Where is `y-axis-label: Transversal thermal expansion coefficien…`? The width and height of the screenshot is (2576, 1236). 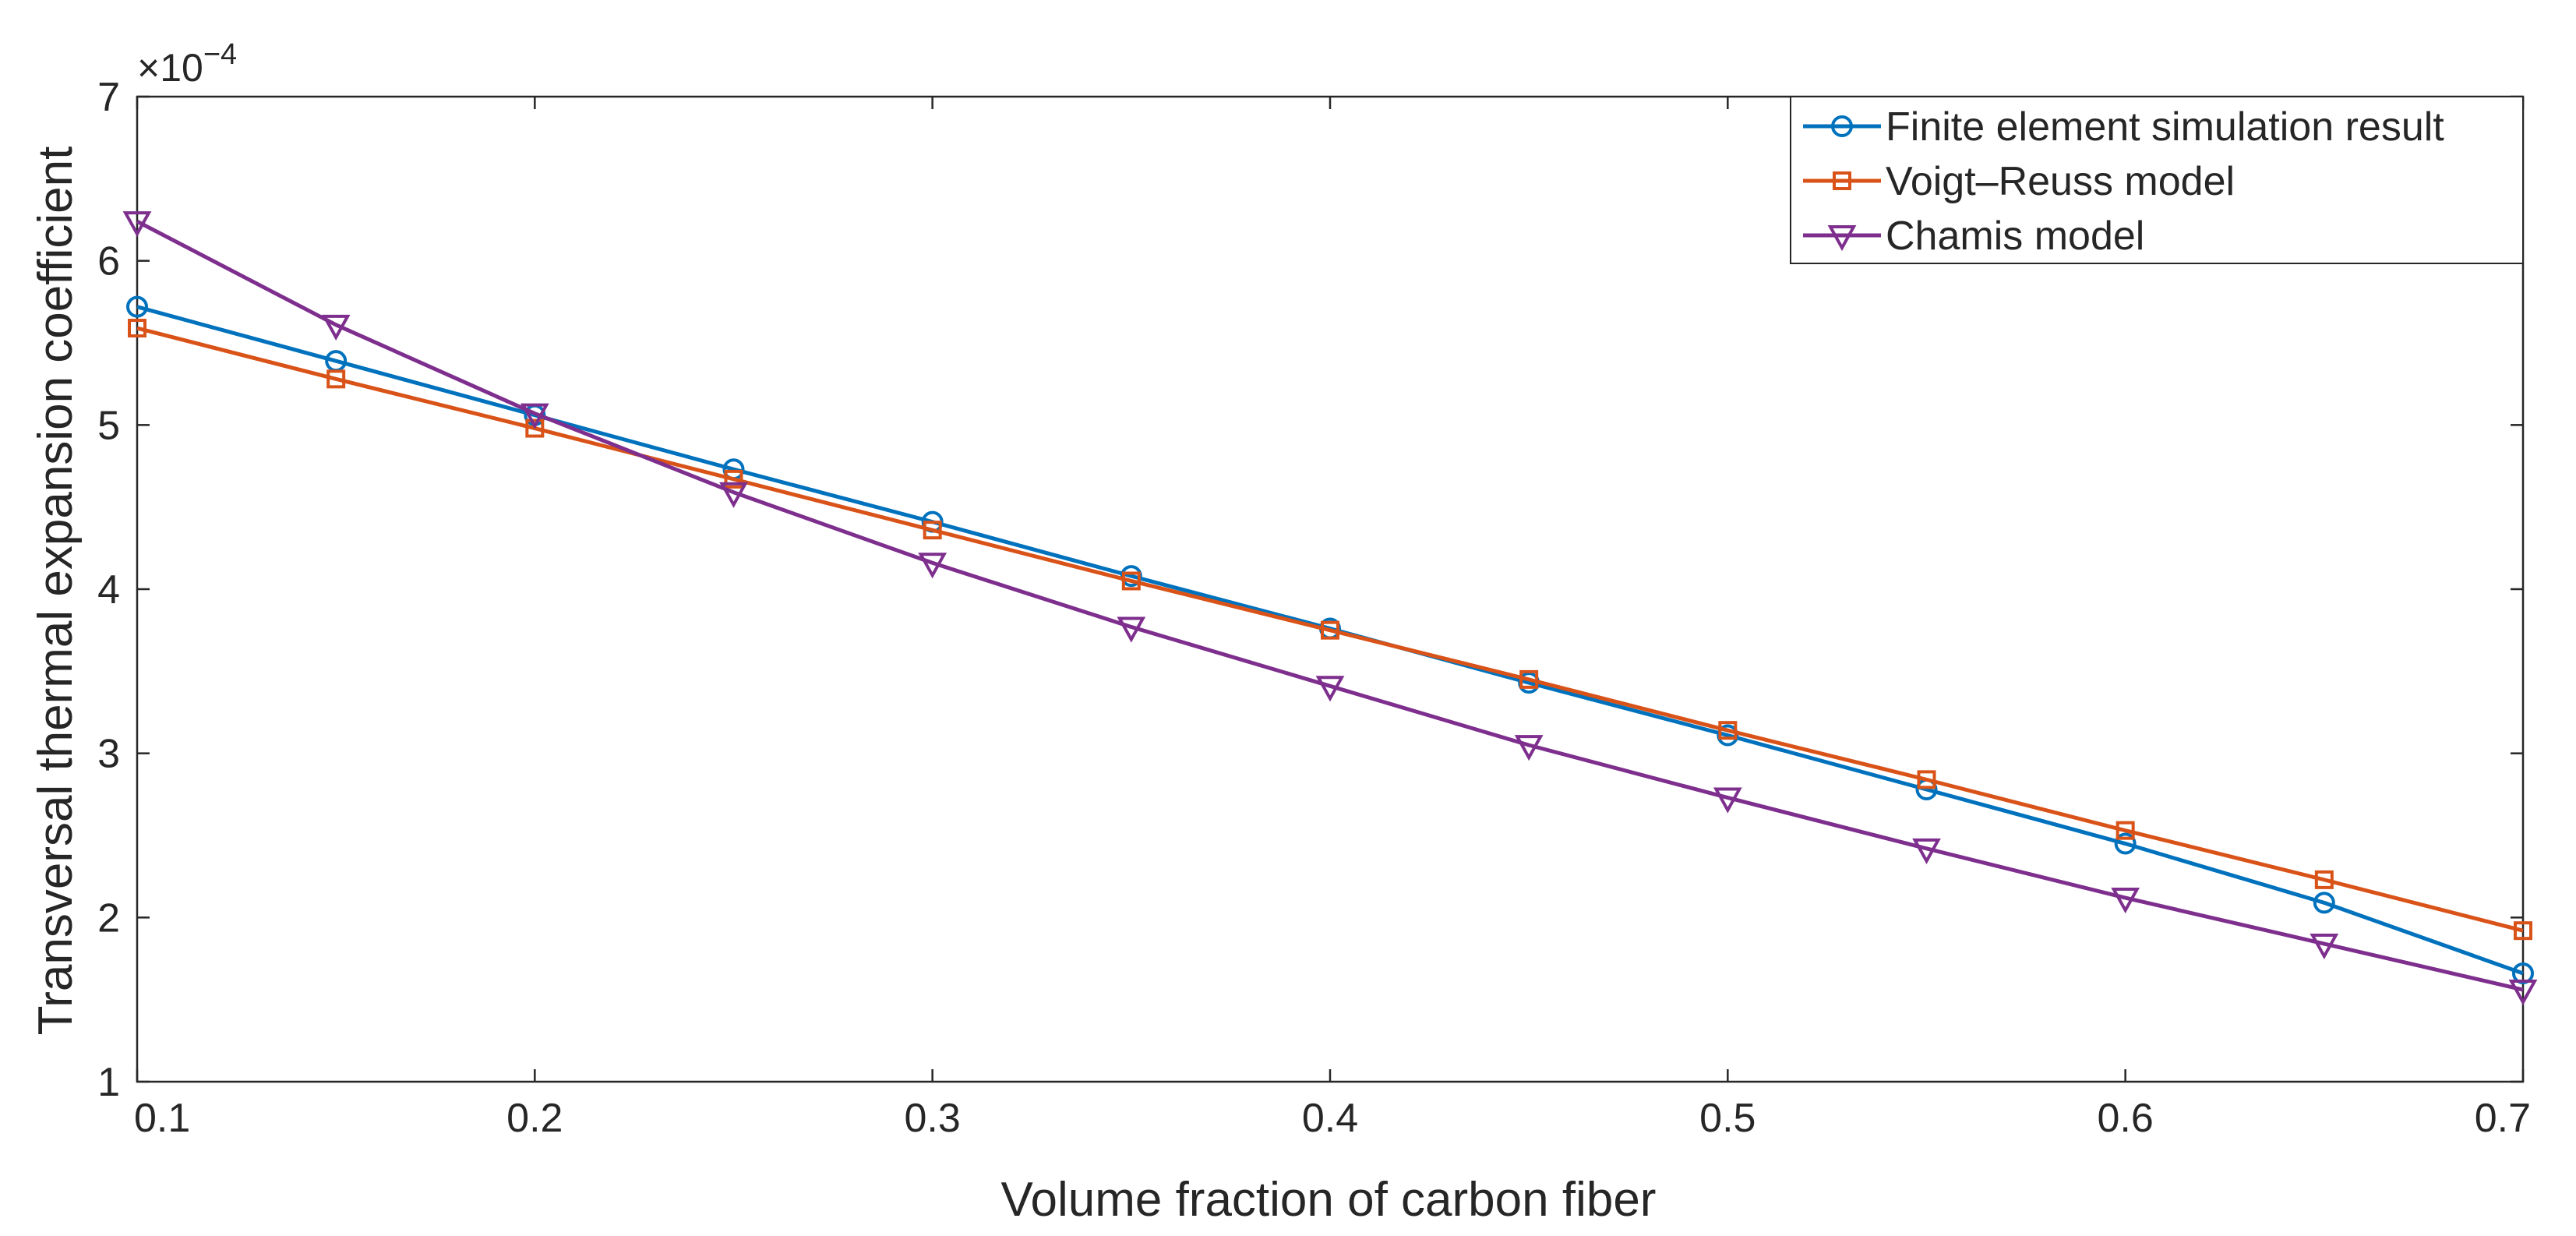
y-axis-label: Transversal thermal expansion coefficien… is located at coordinates (56, 591).